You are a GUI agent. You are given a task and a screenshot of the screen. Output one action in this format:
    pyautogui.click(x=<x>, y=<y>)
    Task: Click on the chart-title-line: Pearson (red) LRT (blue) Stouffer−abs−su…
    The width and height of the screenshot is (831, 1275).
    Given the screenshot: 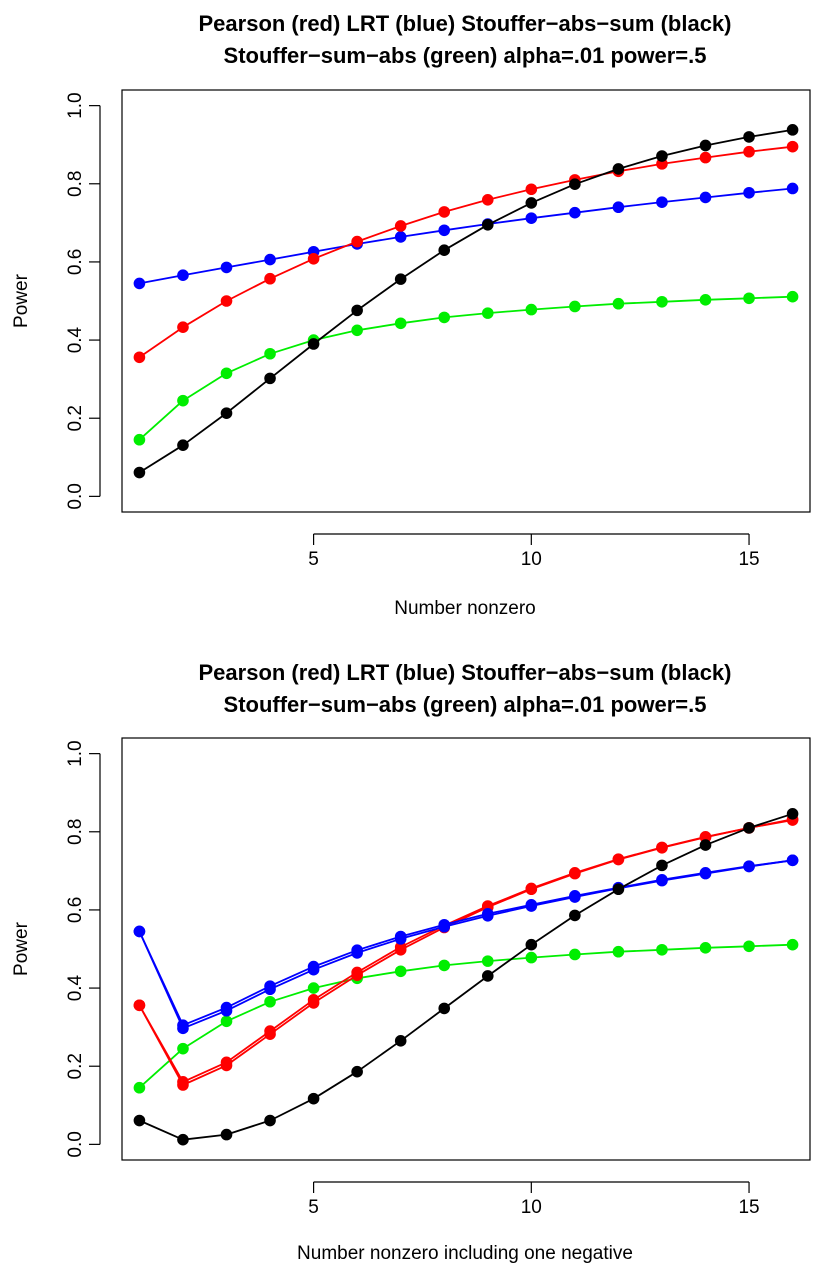 What is the action you would take?
    pyautogui.click(x=465, y=672)
    